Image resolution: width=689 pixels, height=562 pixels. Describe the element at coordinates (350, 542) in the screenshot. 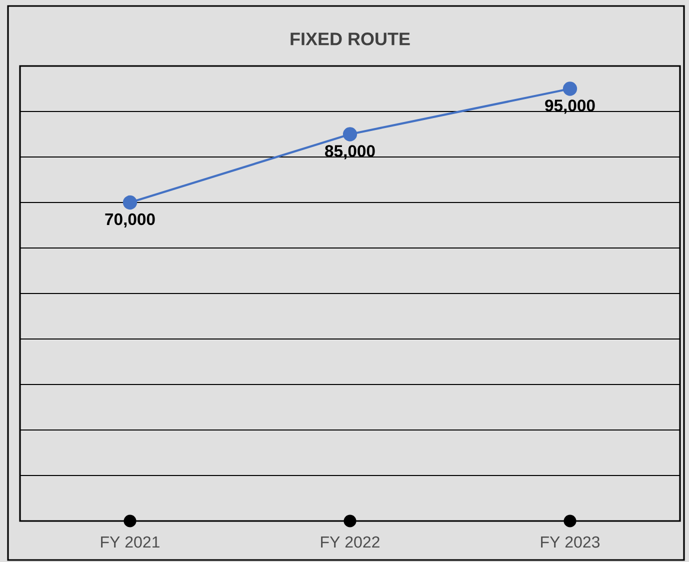

I see `x-tick-label: FY 2022` at that location.